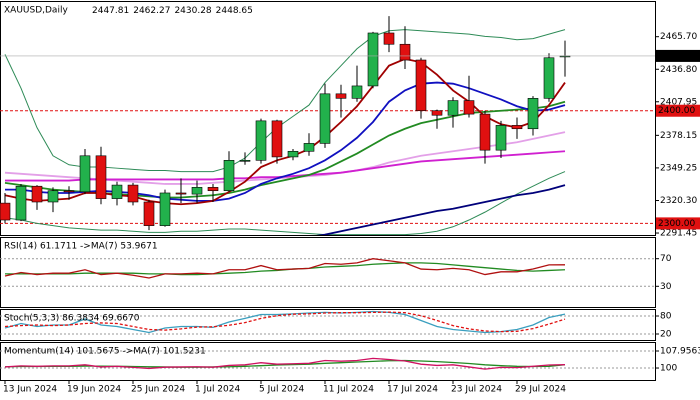  What do you see at coordinates (412, 390) in the screenshot?
I see `x-tick-label: 17 Jul 2024` at bounding box center [412, 390].